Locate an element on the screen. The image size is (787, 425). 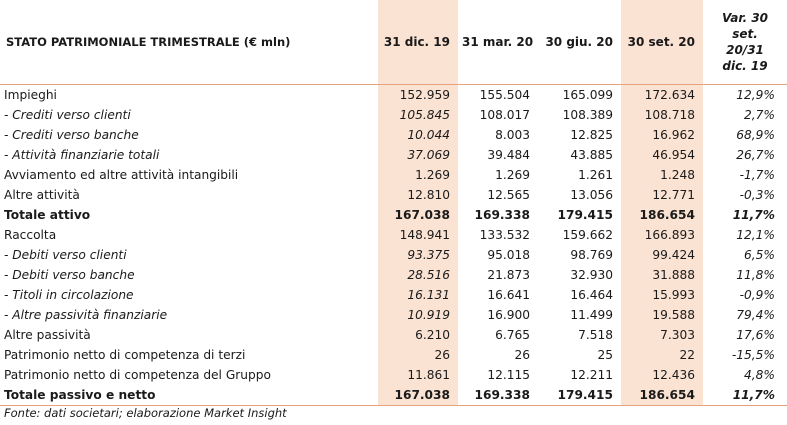
cell-31-dic-19: 10.044 is located at coordinates (418, 135).